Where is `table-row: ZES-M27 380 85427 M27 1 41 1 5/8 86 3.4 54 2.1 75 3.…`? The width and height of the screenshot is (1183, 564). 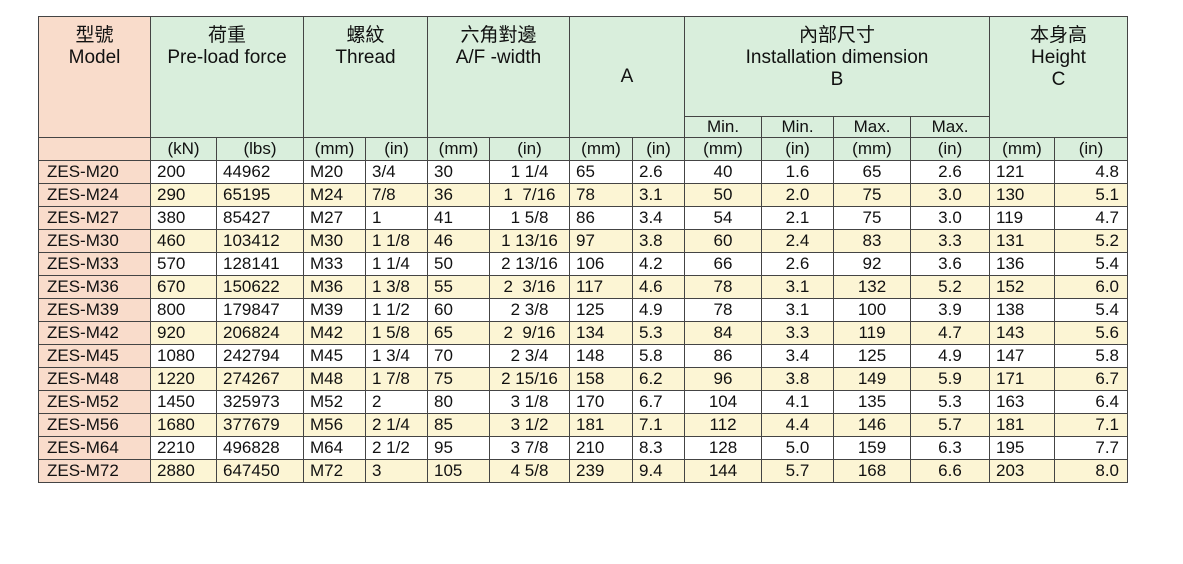 table-row: ZES-M27 380 85427 M27 1 41 1 5/8 86 3.4 54 2.1 75 3.… is located at coordinates (583, 218).